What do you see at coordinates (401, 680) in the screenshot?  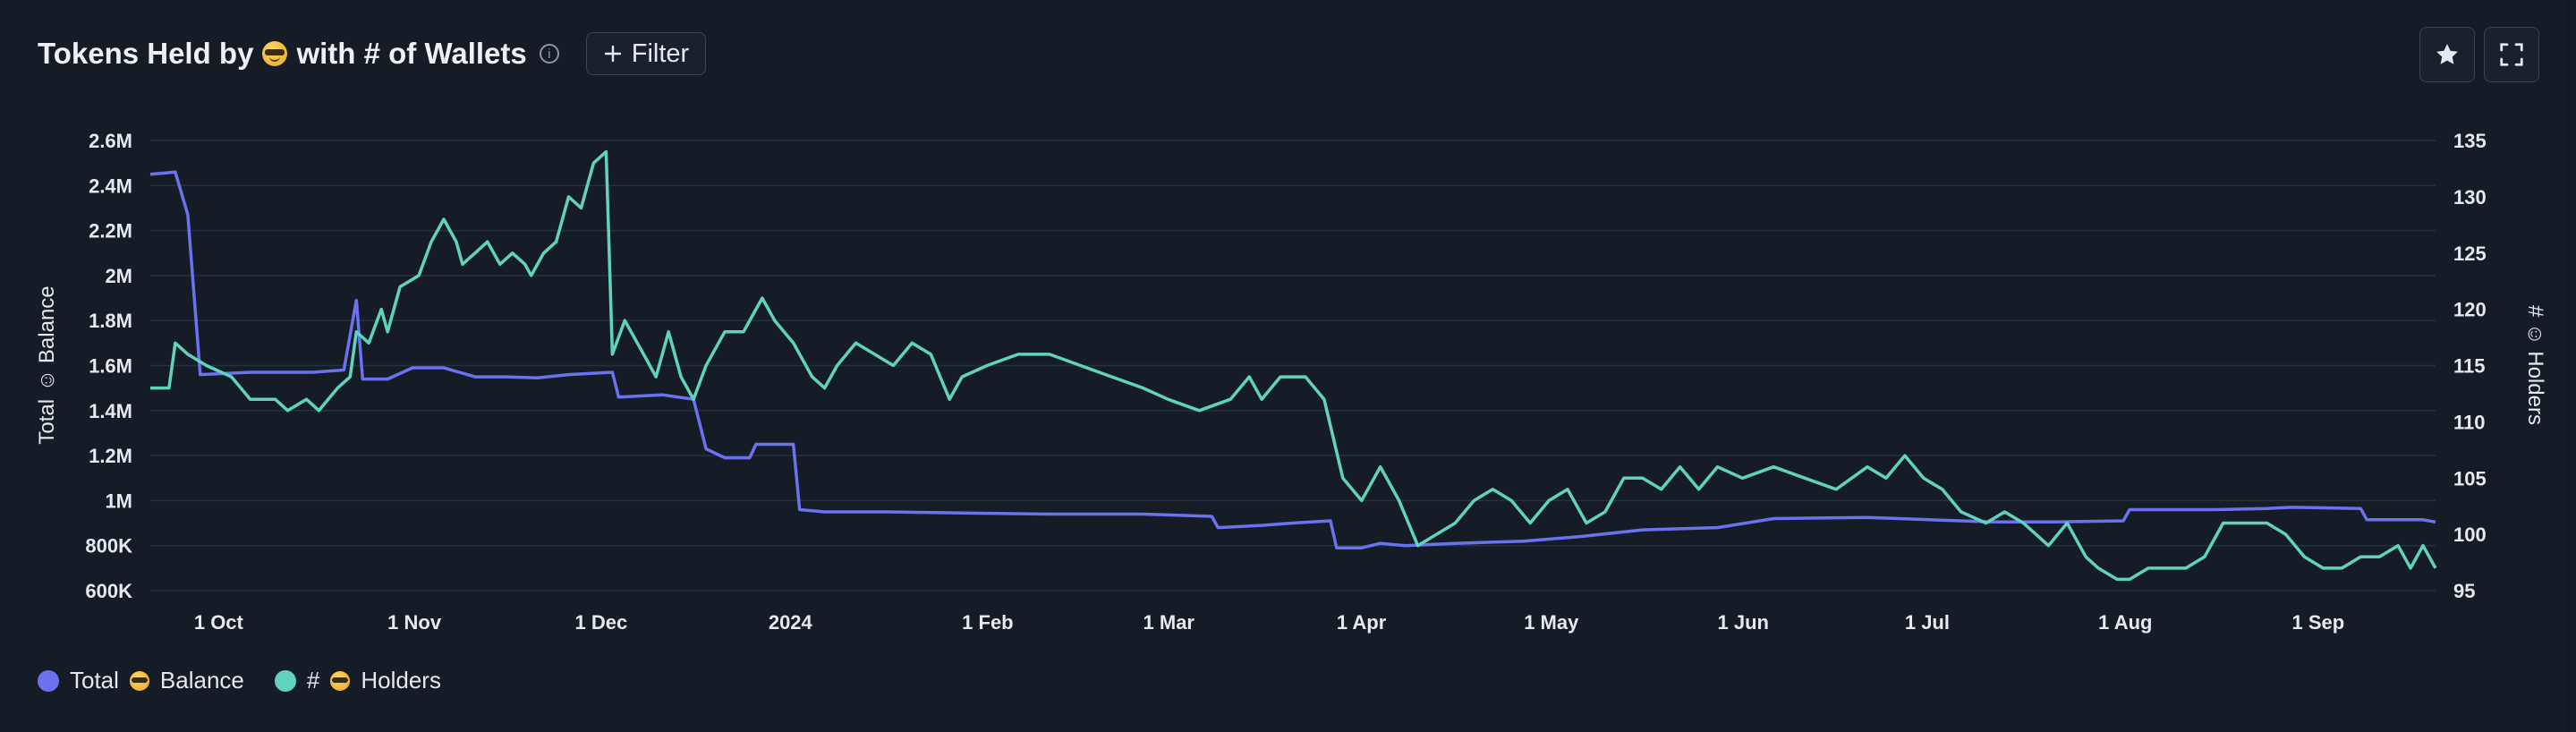 I see `legend-label-holders-after: Holders` at bounding box center [401, 680].